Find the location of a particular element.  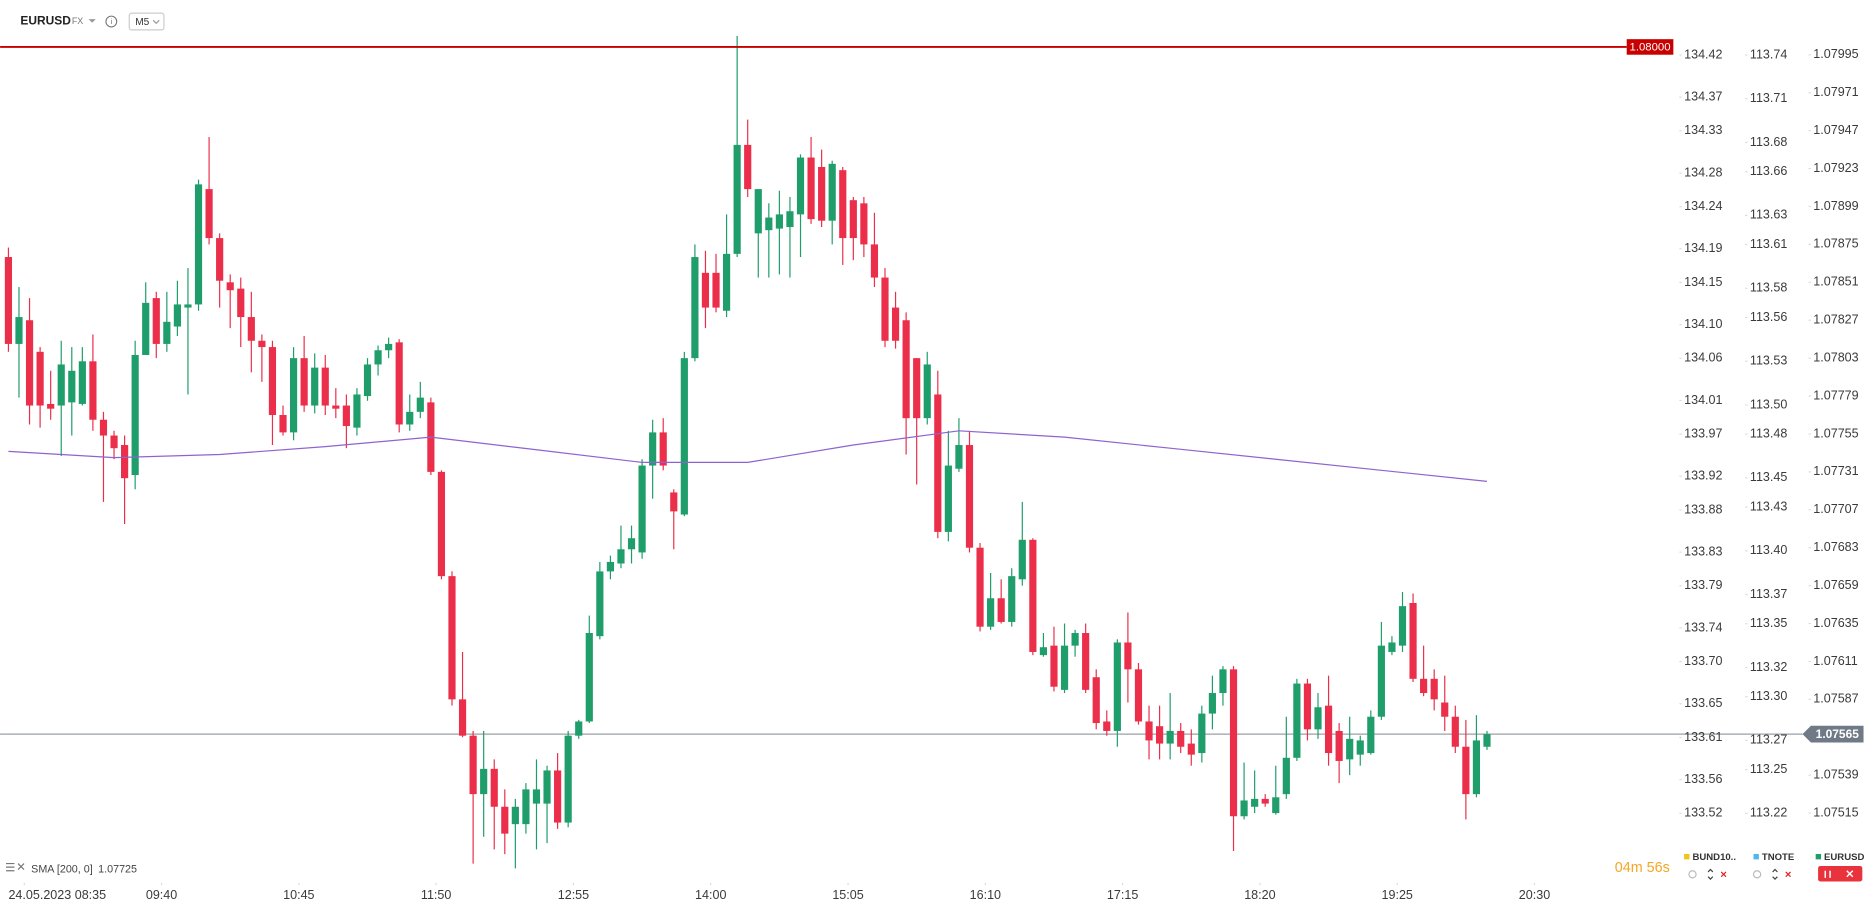

y-tick-label: 113.43 is located at coordinates (1768, 506).